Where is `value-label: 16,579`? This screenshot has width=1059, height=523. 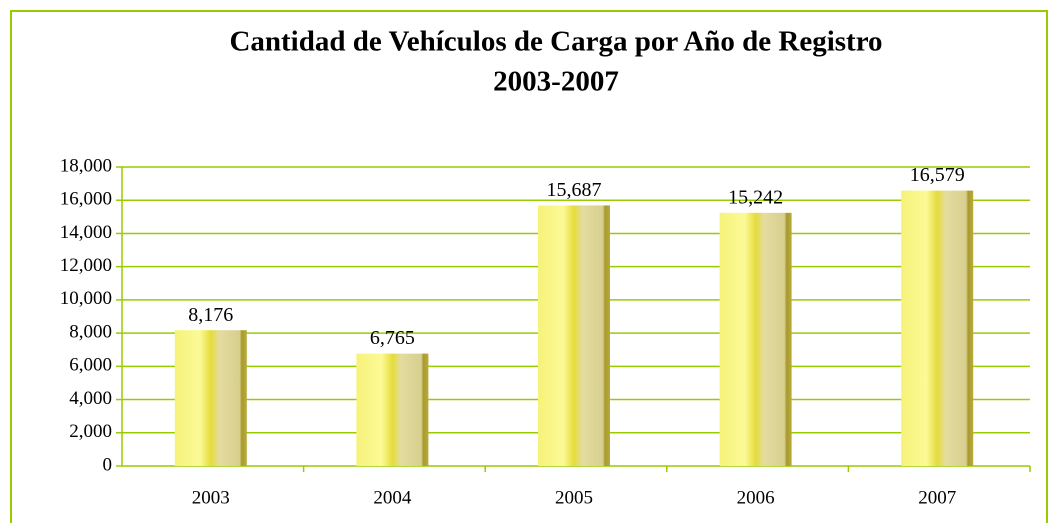 value-label: 16,579 is located at coordinates (937, 175).